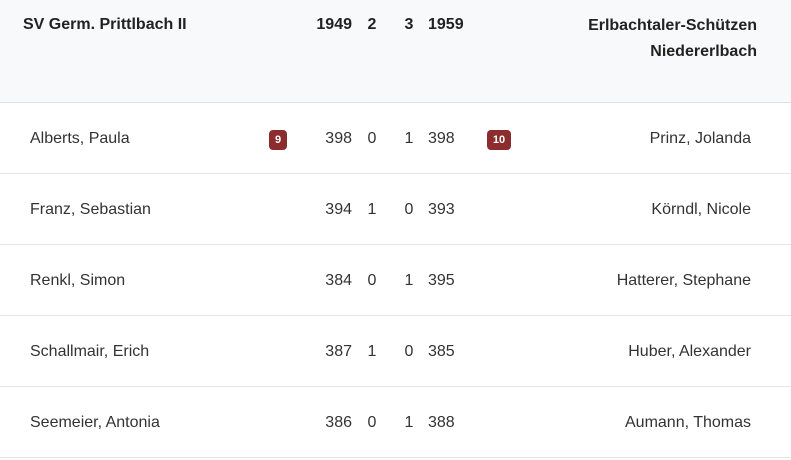 The image size is (791, 460). I want to click on home-score: 386, so click(338, 422).